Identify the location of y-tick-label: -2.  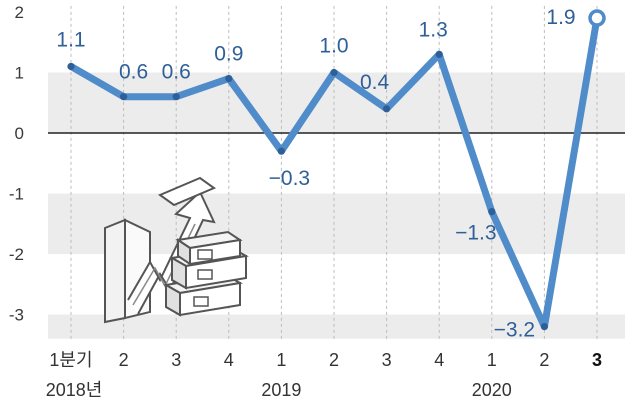
(16, 254).